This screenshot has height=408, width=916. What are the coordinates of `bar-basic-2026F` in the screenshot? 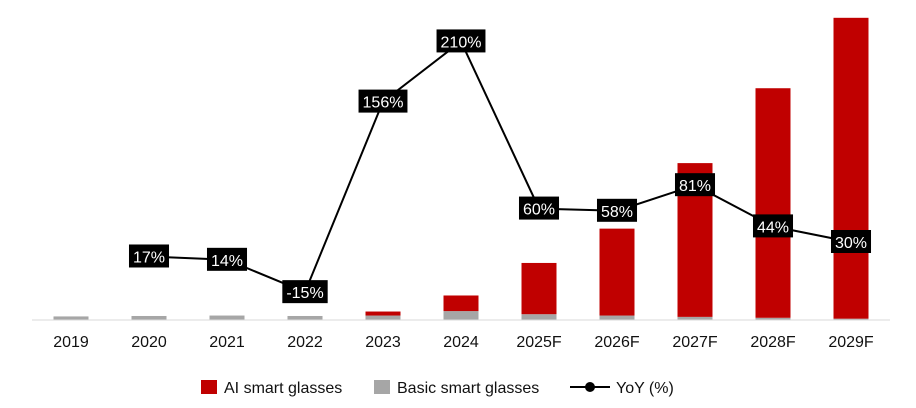 It's located at (617, 317).